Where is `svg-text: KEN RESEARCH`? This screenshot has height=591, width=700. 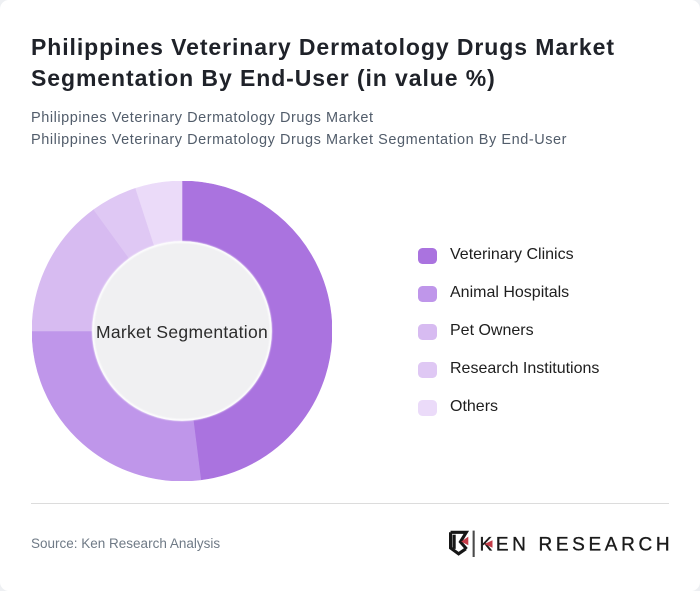
svg-text: KEN RESEARCH is located at coordinates (577, 545).